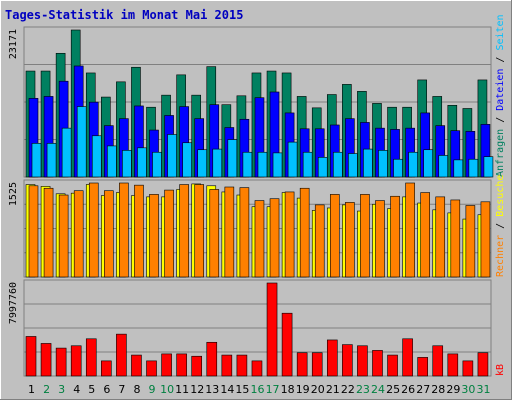 This screenshot has width=512, height=400. Describe the element at coordinates (273, 389) in the screenshot. I see `day-label-17: 17` at that location.